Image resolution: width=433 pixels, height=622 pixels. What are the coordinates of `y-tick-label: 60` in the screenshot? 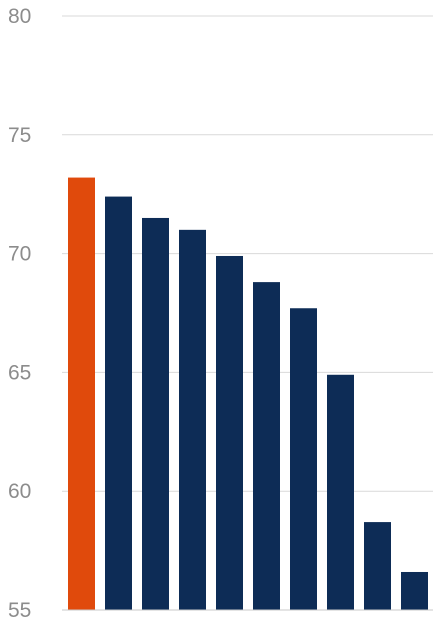 It's located at (19, 491).